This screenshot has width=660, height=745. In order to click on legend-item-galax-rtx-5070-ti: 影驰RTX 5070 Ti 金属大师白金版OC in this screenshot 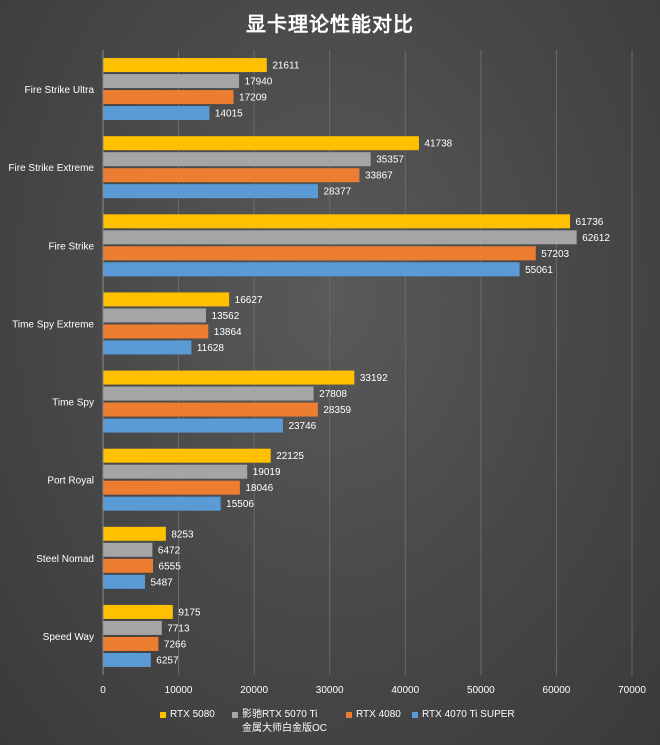, I will do `click(279, 722)`.